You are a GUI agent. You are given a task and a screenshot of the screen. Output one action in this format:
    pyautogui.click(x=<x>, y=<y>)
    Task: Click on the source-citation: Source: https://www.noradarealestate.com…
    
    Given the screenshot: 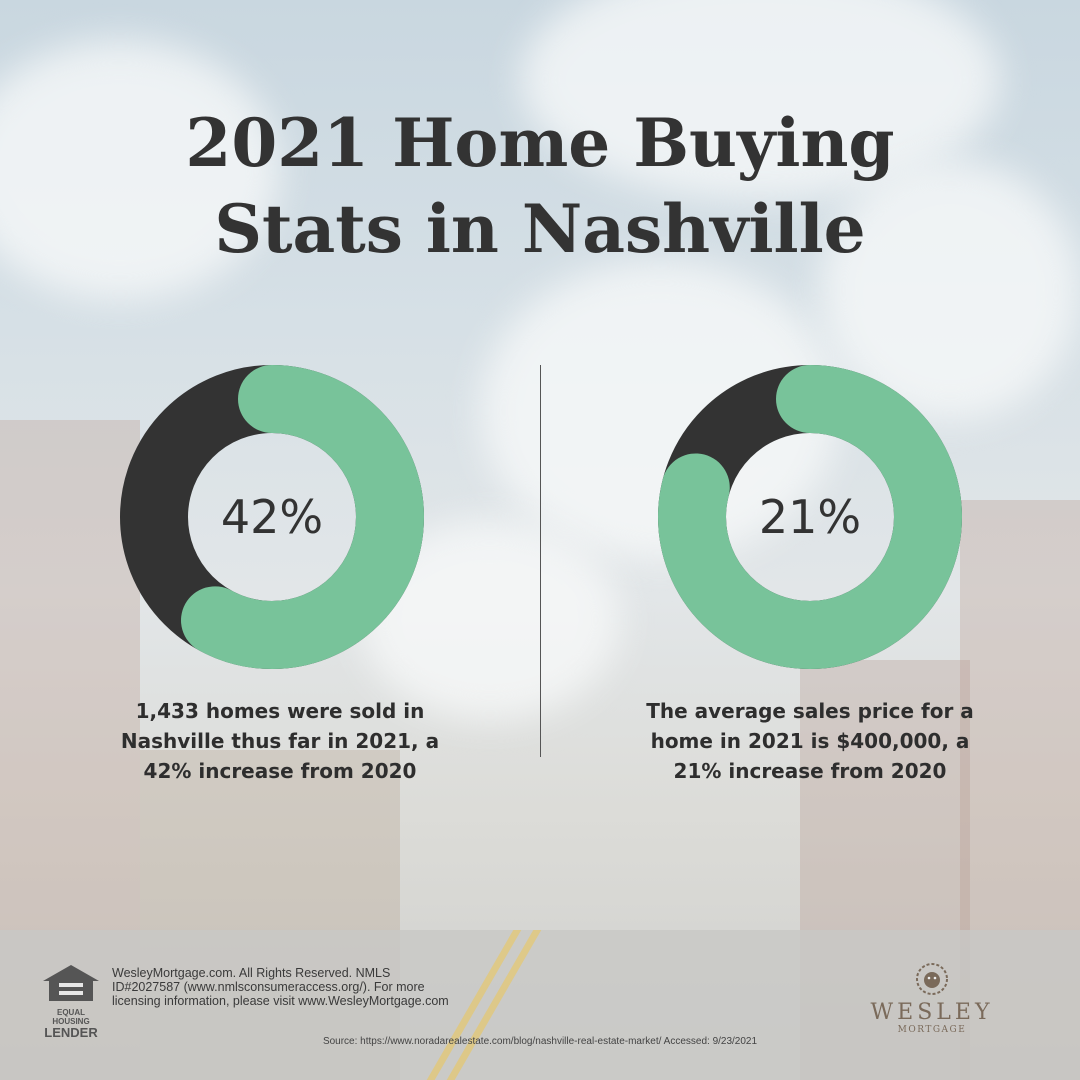 What is the action you would take?
    pyautogui.click(x=540, y=1041)
    